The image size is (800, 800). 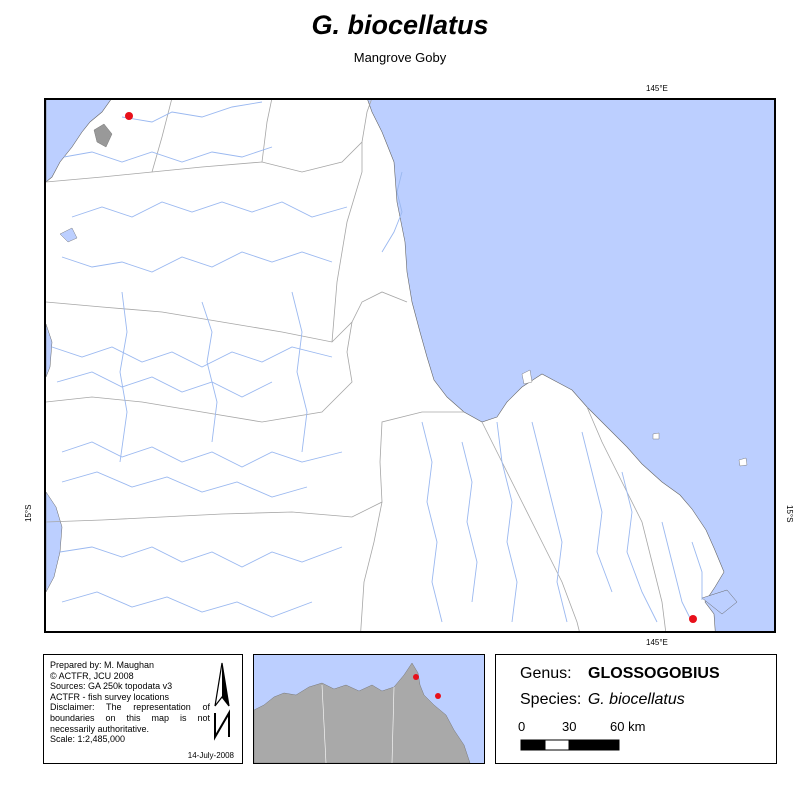 What do you see at coordinates (416, 677) in the screenshot?
I see `inset-record-north` at bounding box center [416, 677].